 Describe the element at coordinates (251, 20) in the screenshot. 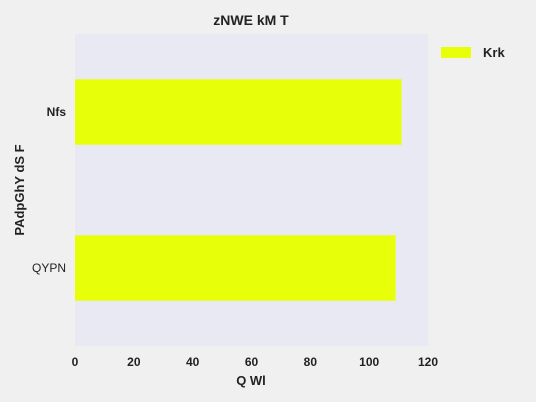

I see `chart-title: zNWE kM T` at that location.